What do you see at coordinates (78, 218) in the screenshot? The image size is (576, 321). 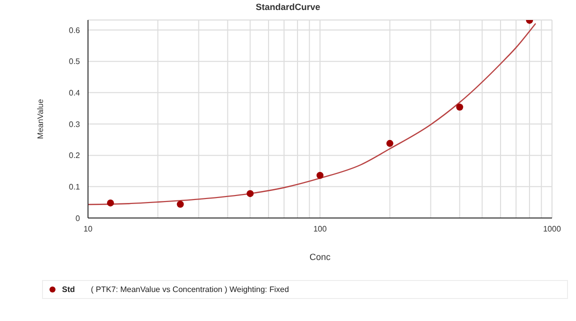 I see `y-tick-label: 0` at bounding box center [78, 218].